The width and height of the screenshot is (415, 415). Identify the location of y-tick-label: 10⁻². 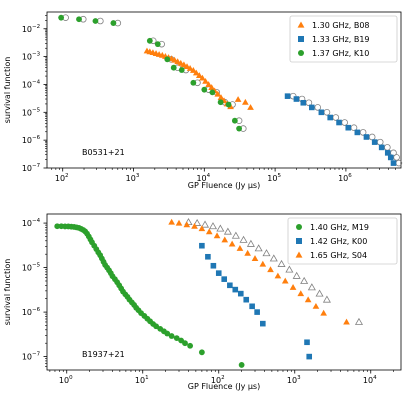
(31, 29).